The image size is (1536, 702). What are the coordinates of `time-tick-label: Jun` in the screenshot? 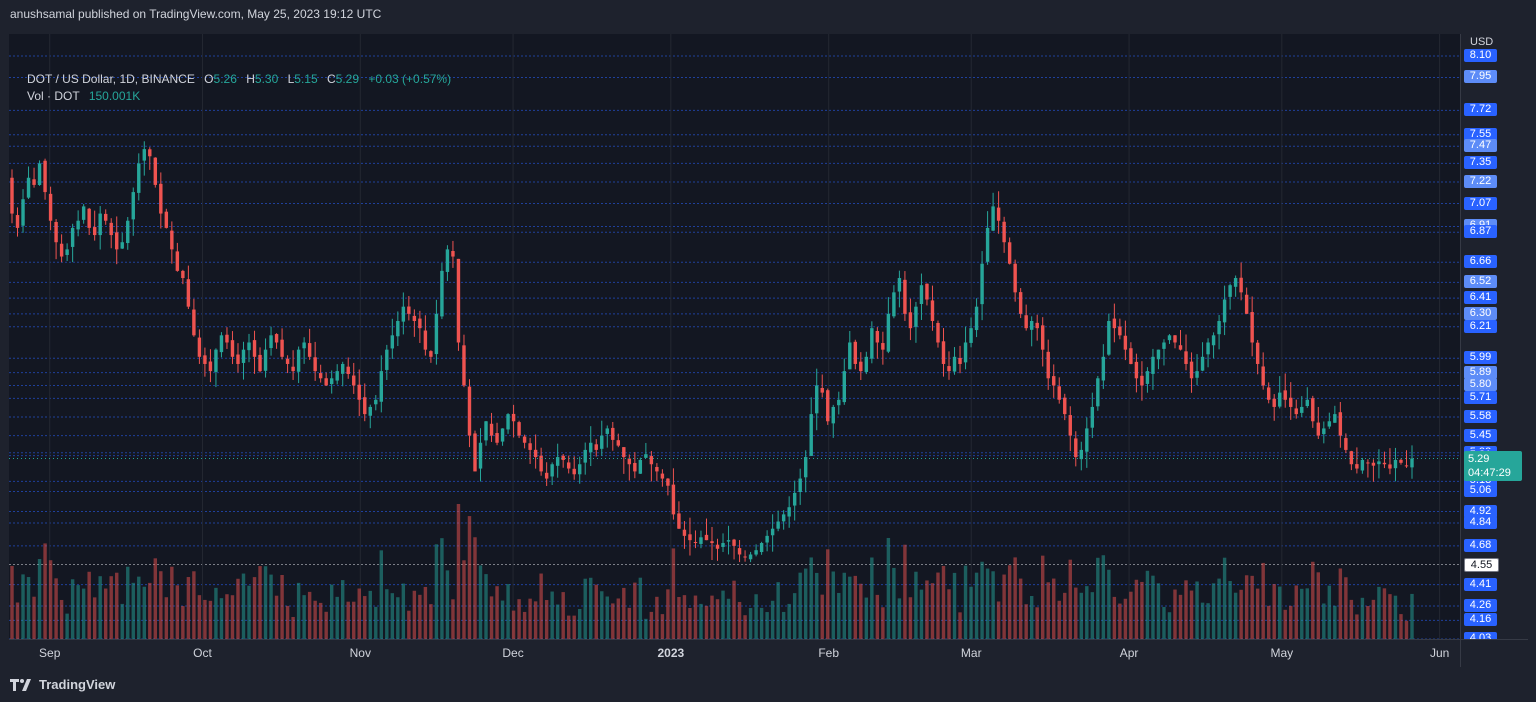 It's located at (1439, 653).